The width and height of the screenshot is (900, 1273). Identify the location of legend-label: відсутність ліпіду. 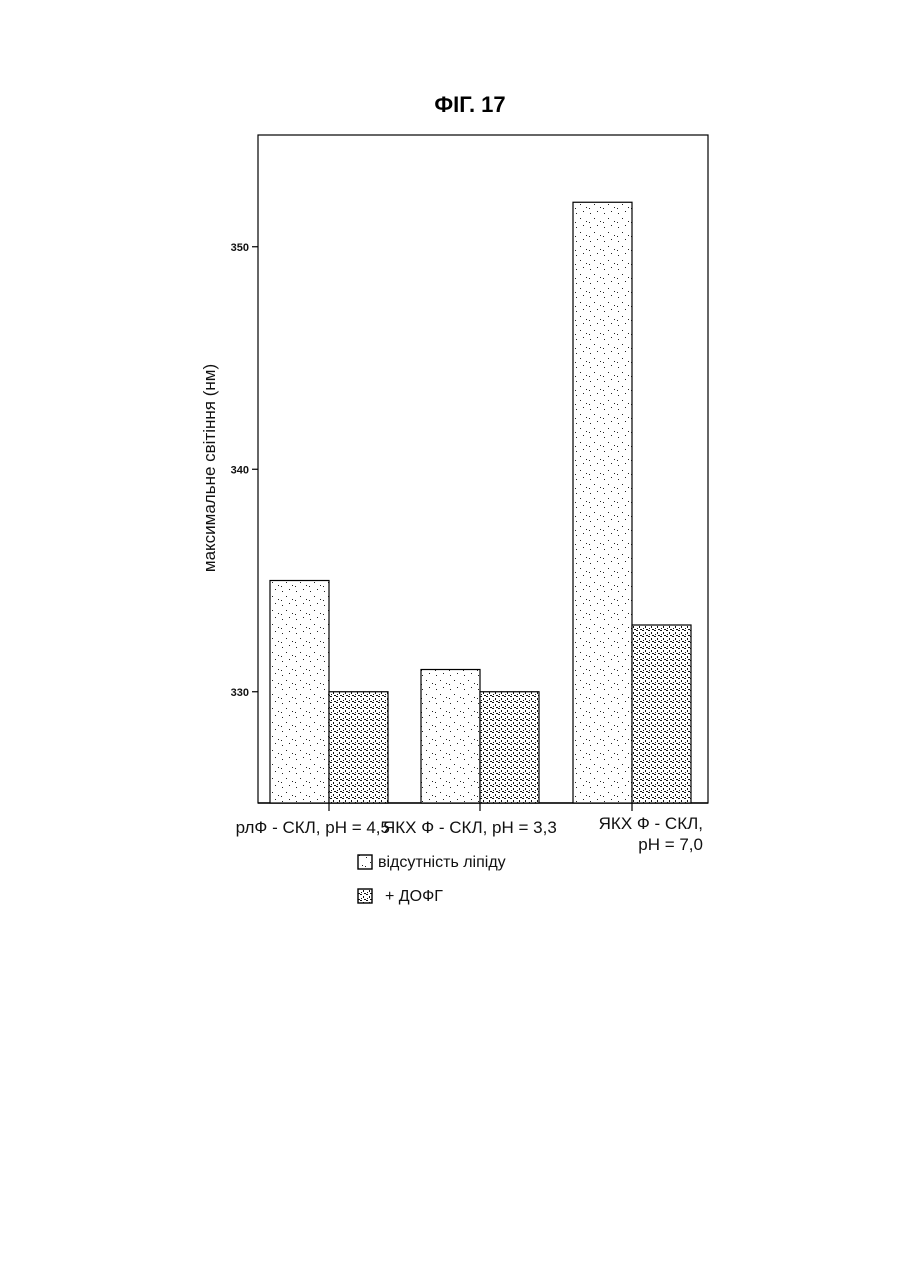
(442, 862).